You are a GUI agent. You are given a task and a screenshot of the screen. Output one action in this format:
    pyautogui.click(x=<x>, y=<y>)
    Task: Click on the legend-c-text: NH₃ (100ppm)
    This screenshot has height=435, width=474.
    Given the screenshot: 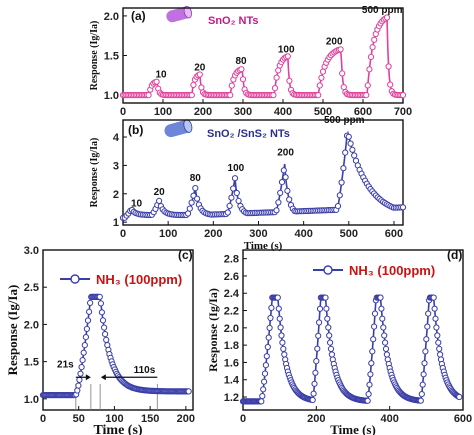 What is the action you would take?
    pyautogui.click(x=139, y=279)
    